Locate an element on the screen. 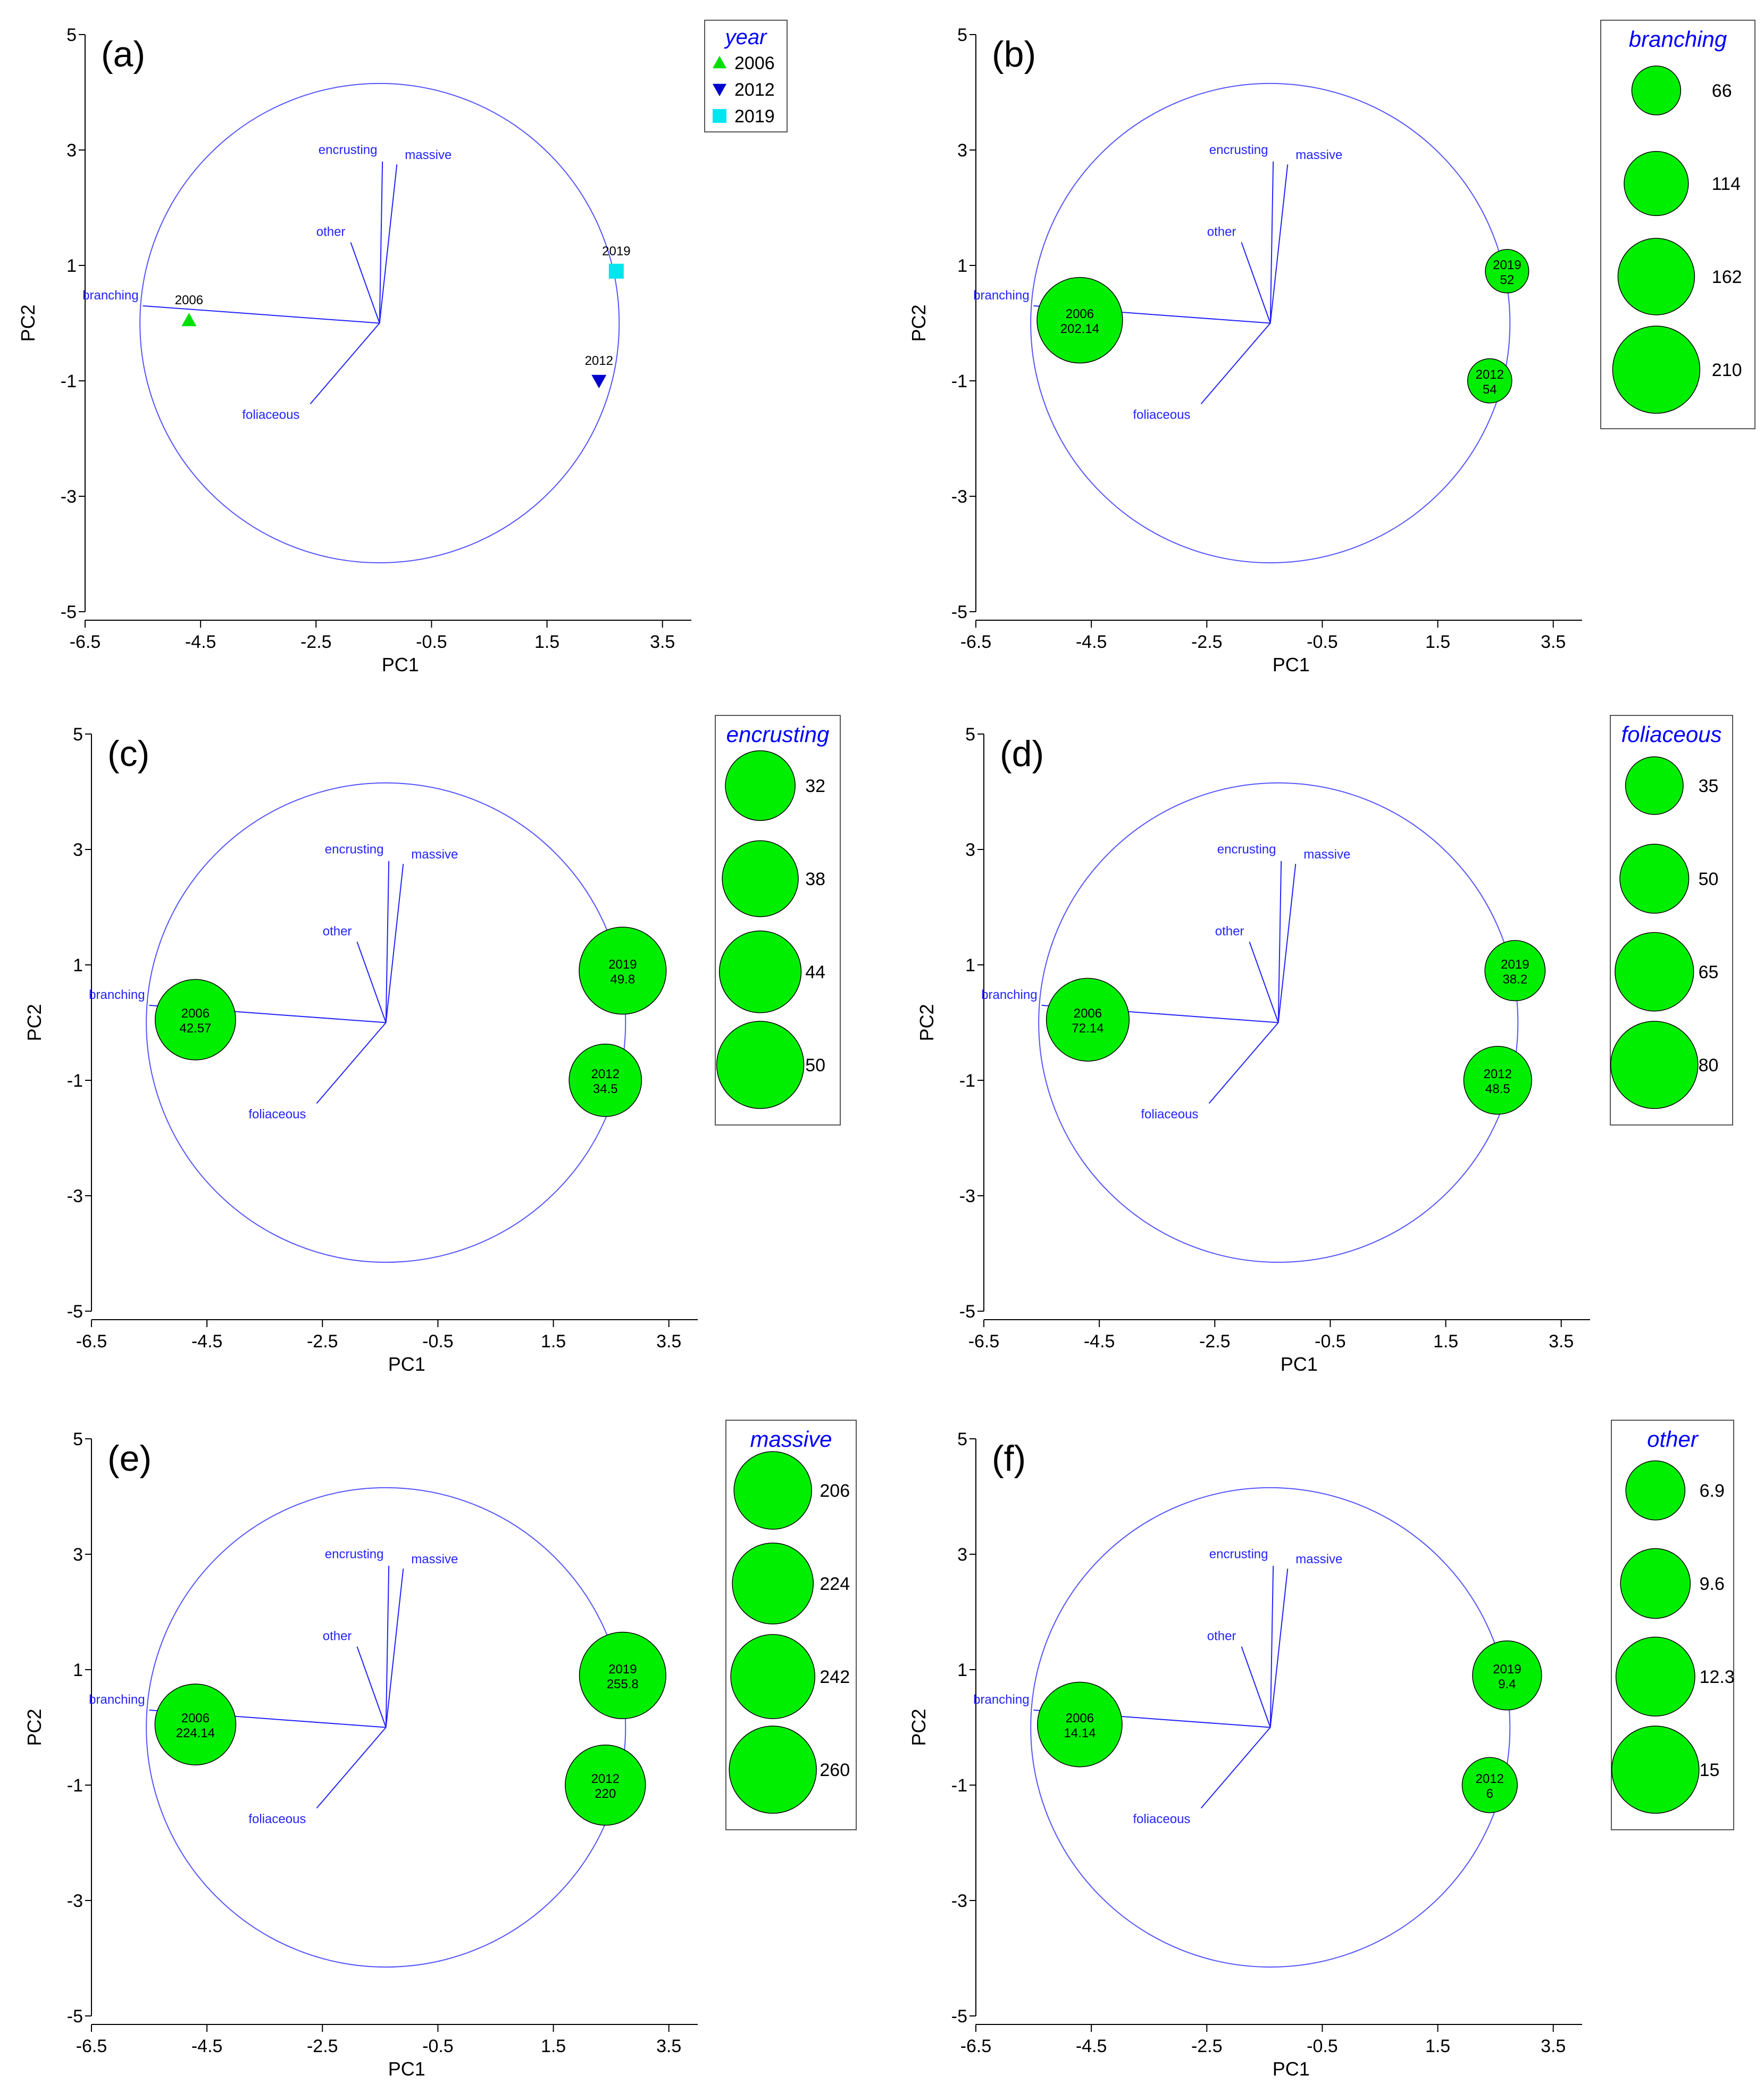  bubble-value-label: 224.14 is located at coordinates (195, 1733).